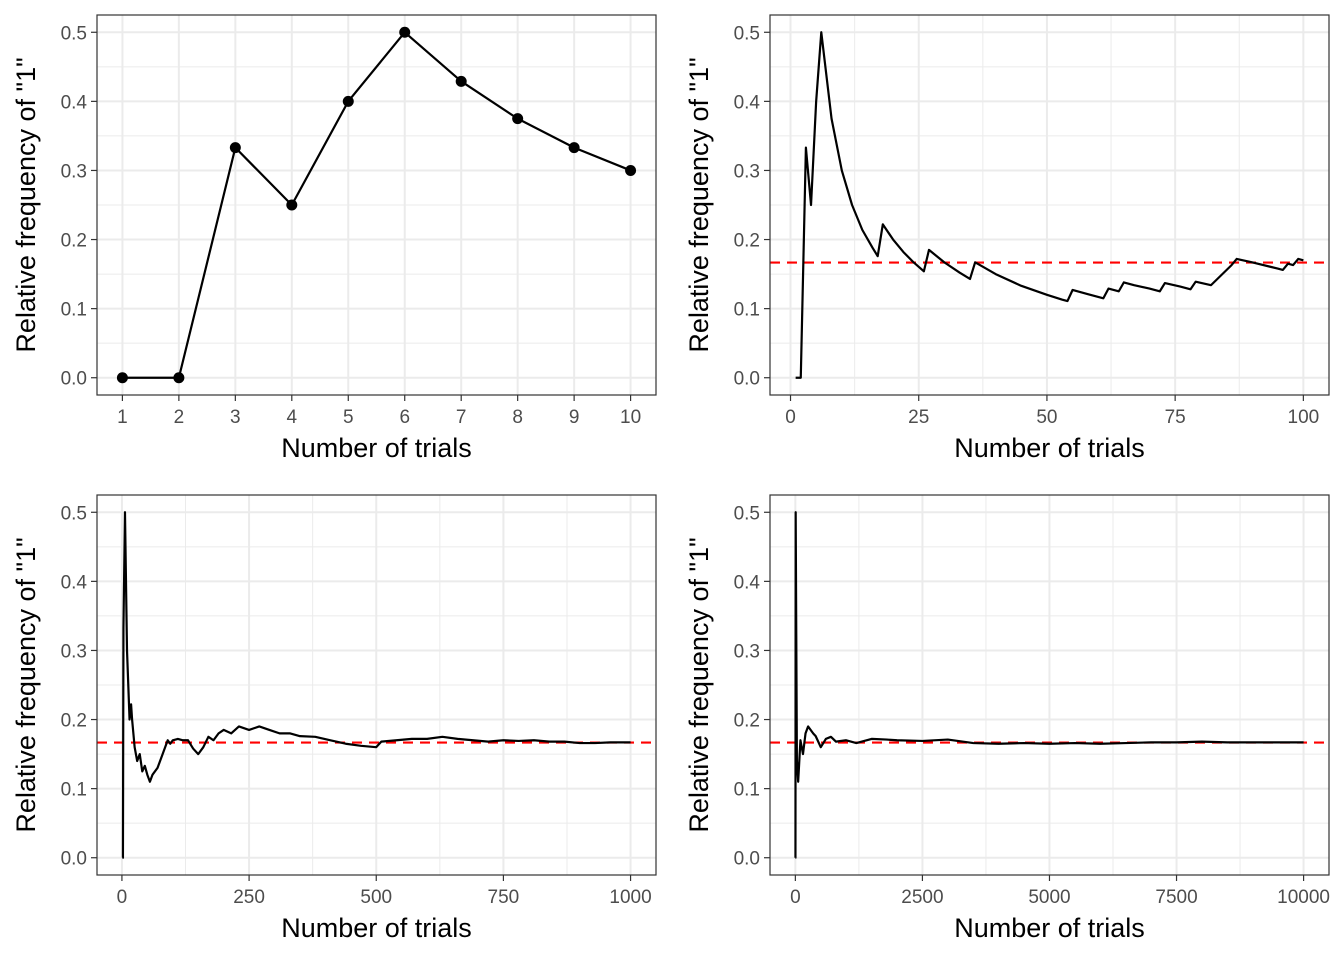 The height and width of the screenshot is (965, 1344). Describe the element at coordinates (1303, 897) in the screenshot. I see `x-tick-label: 10000` at that location.